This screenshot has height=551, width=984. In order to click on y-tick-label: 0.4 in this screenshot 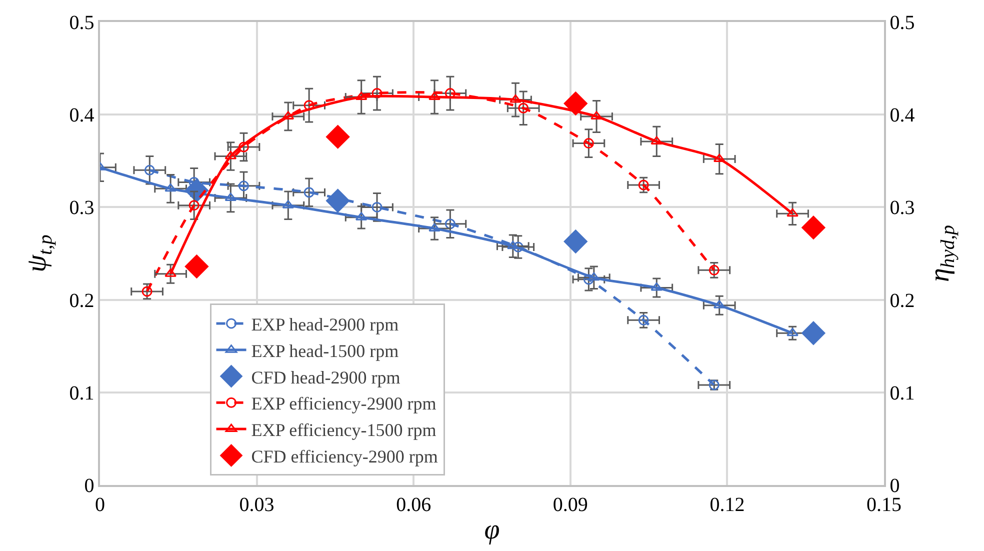, I will do `click(81, 115)`.